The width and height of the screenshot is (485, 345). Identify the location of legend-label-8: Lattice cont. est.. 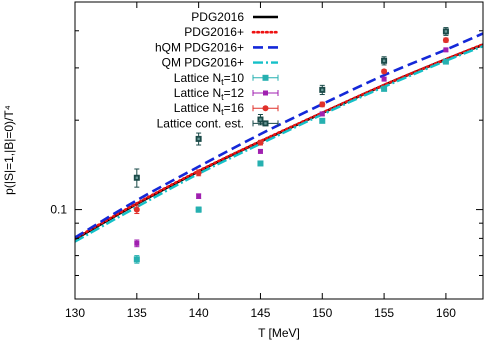
(200, 123).